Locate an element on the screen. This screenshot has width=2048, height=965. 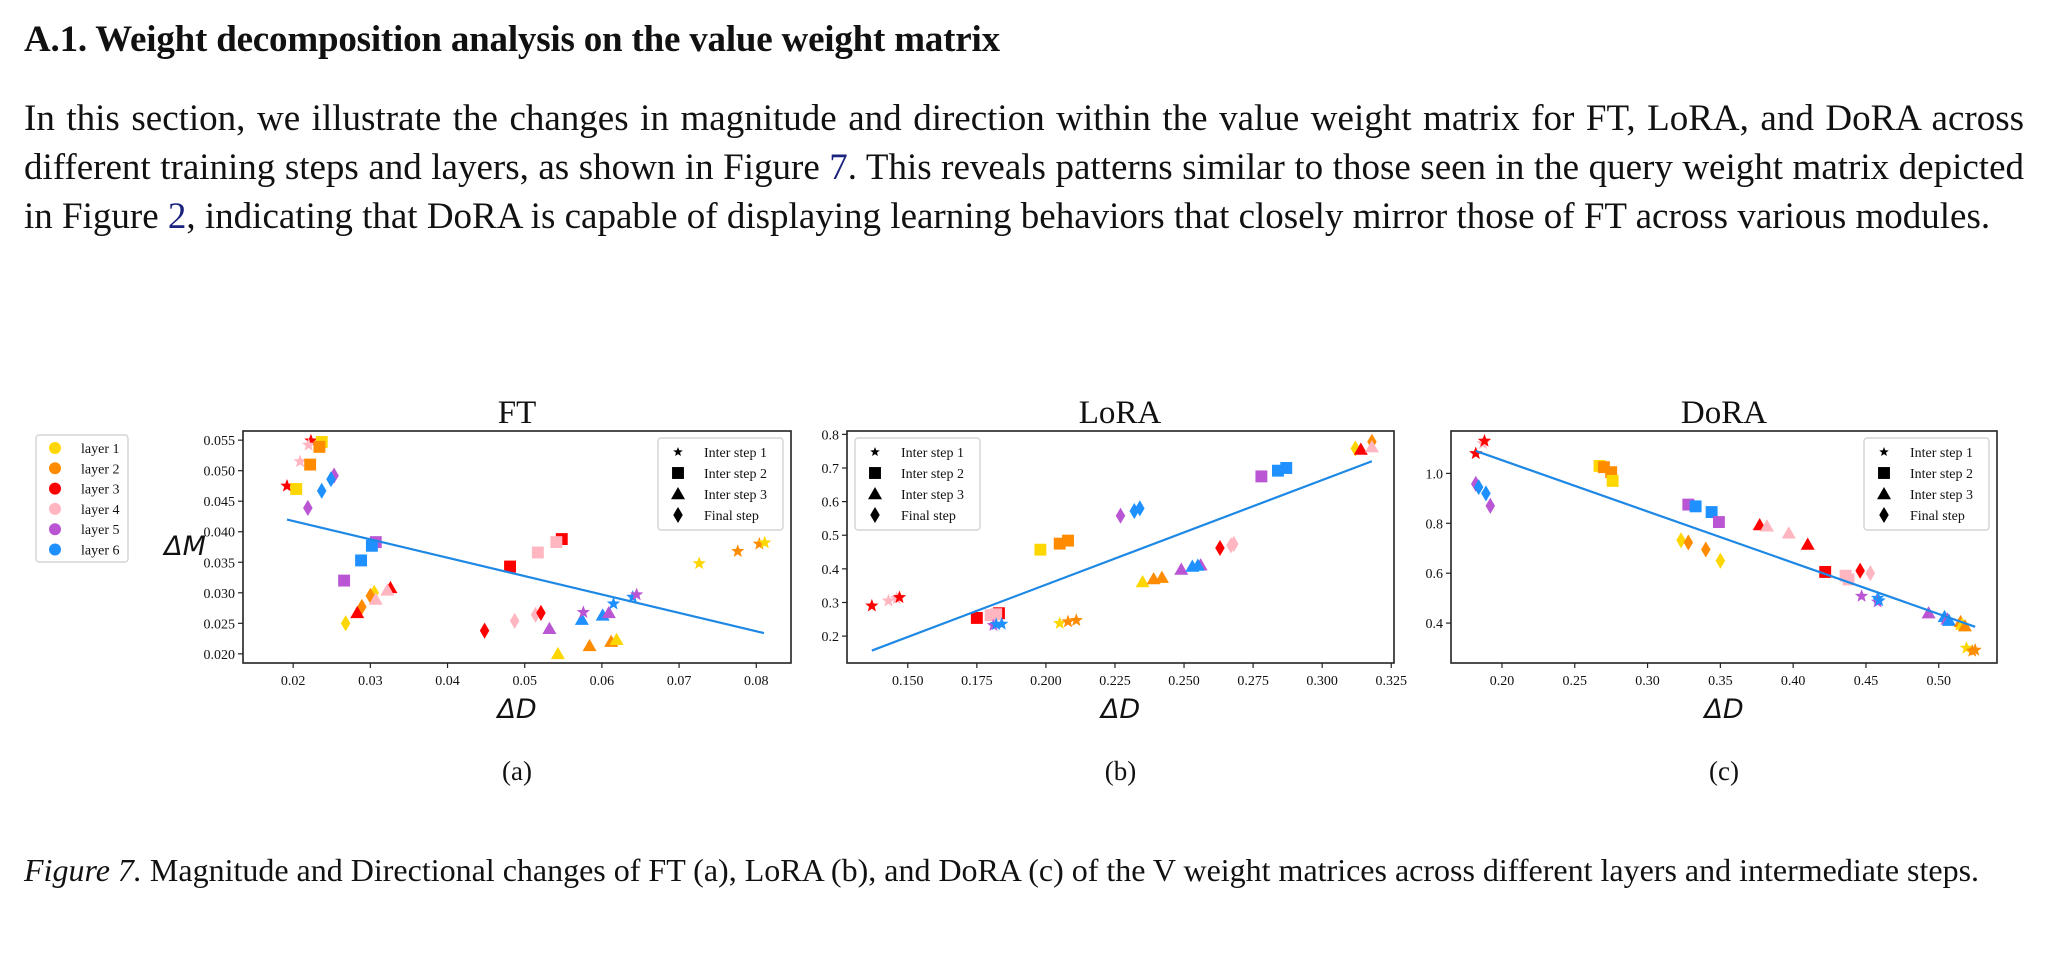
x-tick-label: 0.08 is located at coordinates (756, 681).